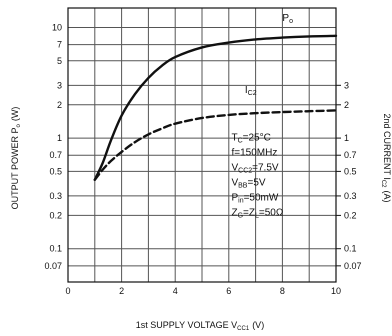  Describe the element at coordinates (254, 199) in the screenshot. I see `condition-line: Pin=50mW` at that location.